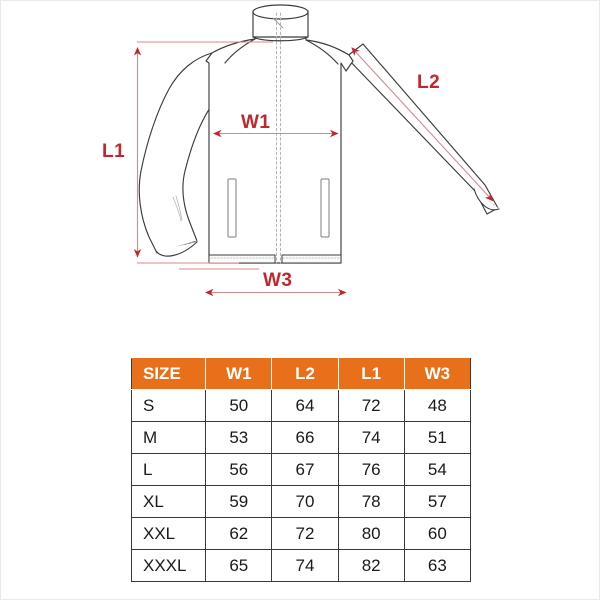 This screenshot has width=600, height=600. I want to click on table-row: S 50 64 72 48, so click(301, 405).